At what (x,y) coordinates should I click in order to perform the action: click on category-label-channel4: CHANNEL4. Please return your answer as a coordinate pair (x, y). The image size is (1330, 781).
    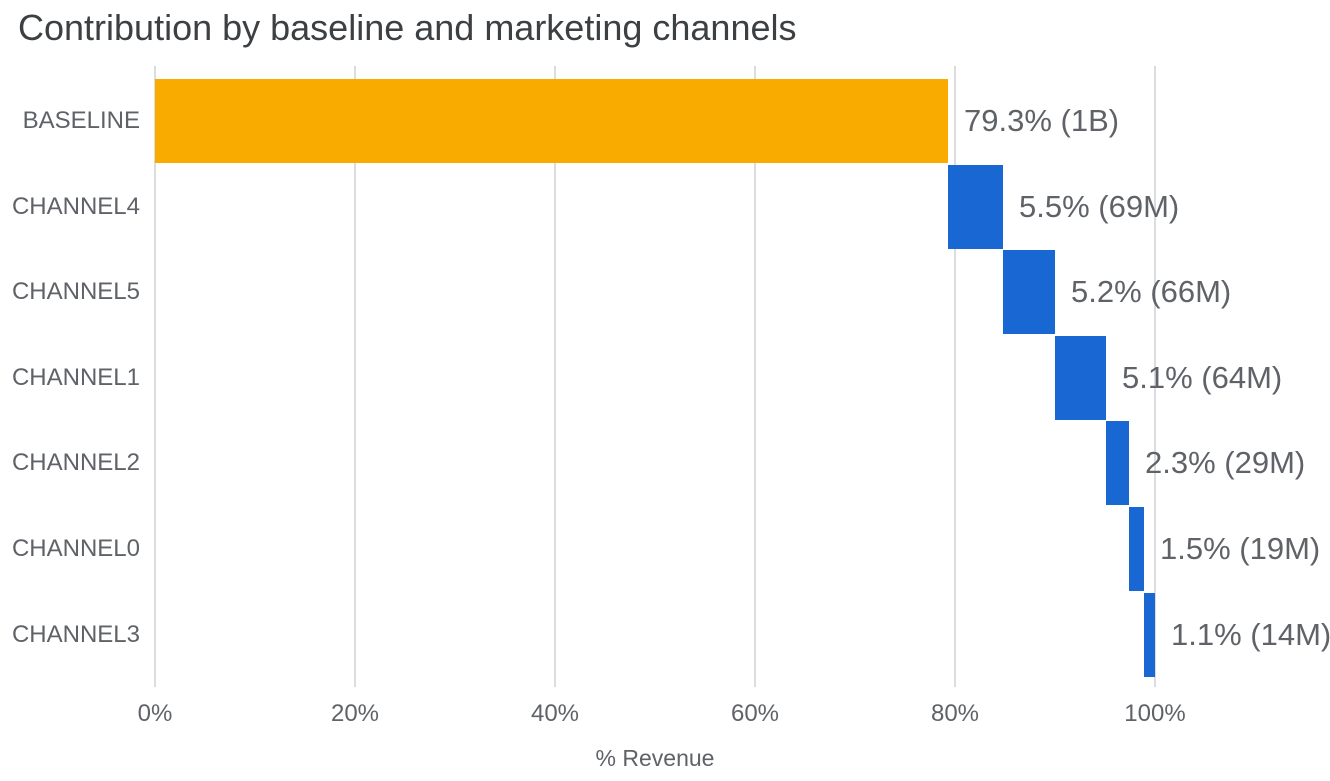
    Looking at the image, I should click on (75, 206).